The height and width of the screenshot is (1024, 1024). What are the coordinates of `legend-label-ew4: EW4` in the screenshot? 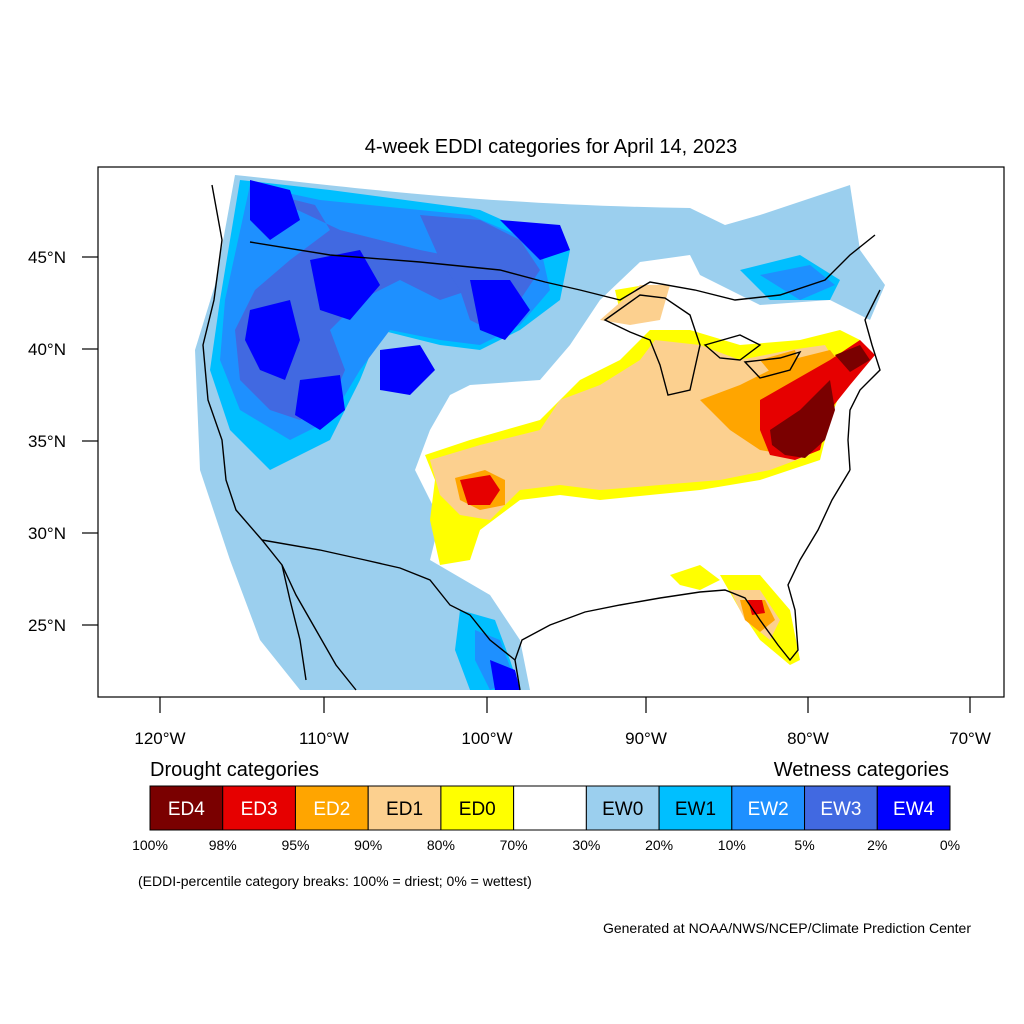 It's located at (914, 809).